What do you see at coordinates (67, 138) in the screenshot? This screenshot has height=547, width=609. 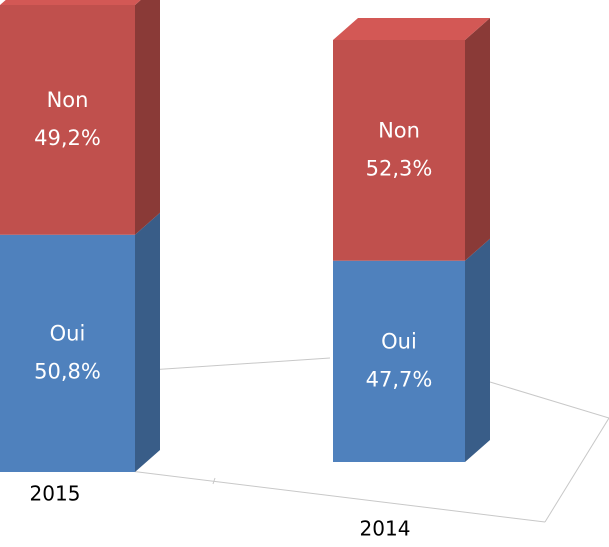 I see `value-label: 49,2%` at bounding box center [67, 138].